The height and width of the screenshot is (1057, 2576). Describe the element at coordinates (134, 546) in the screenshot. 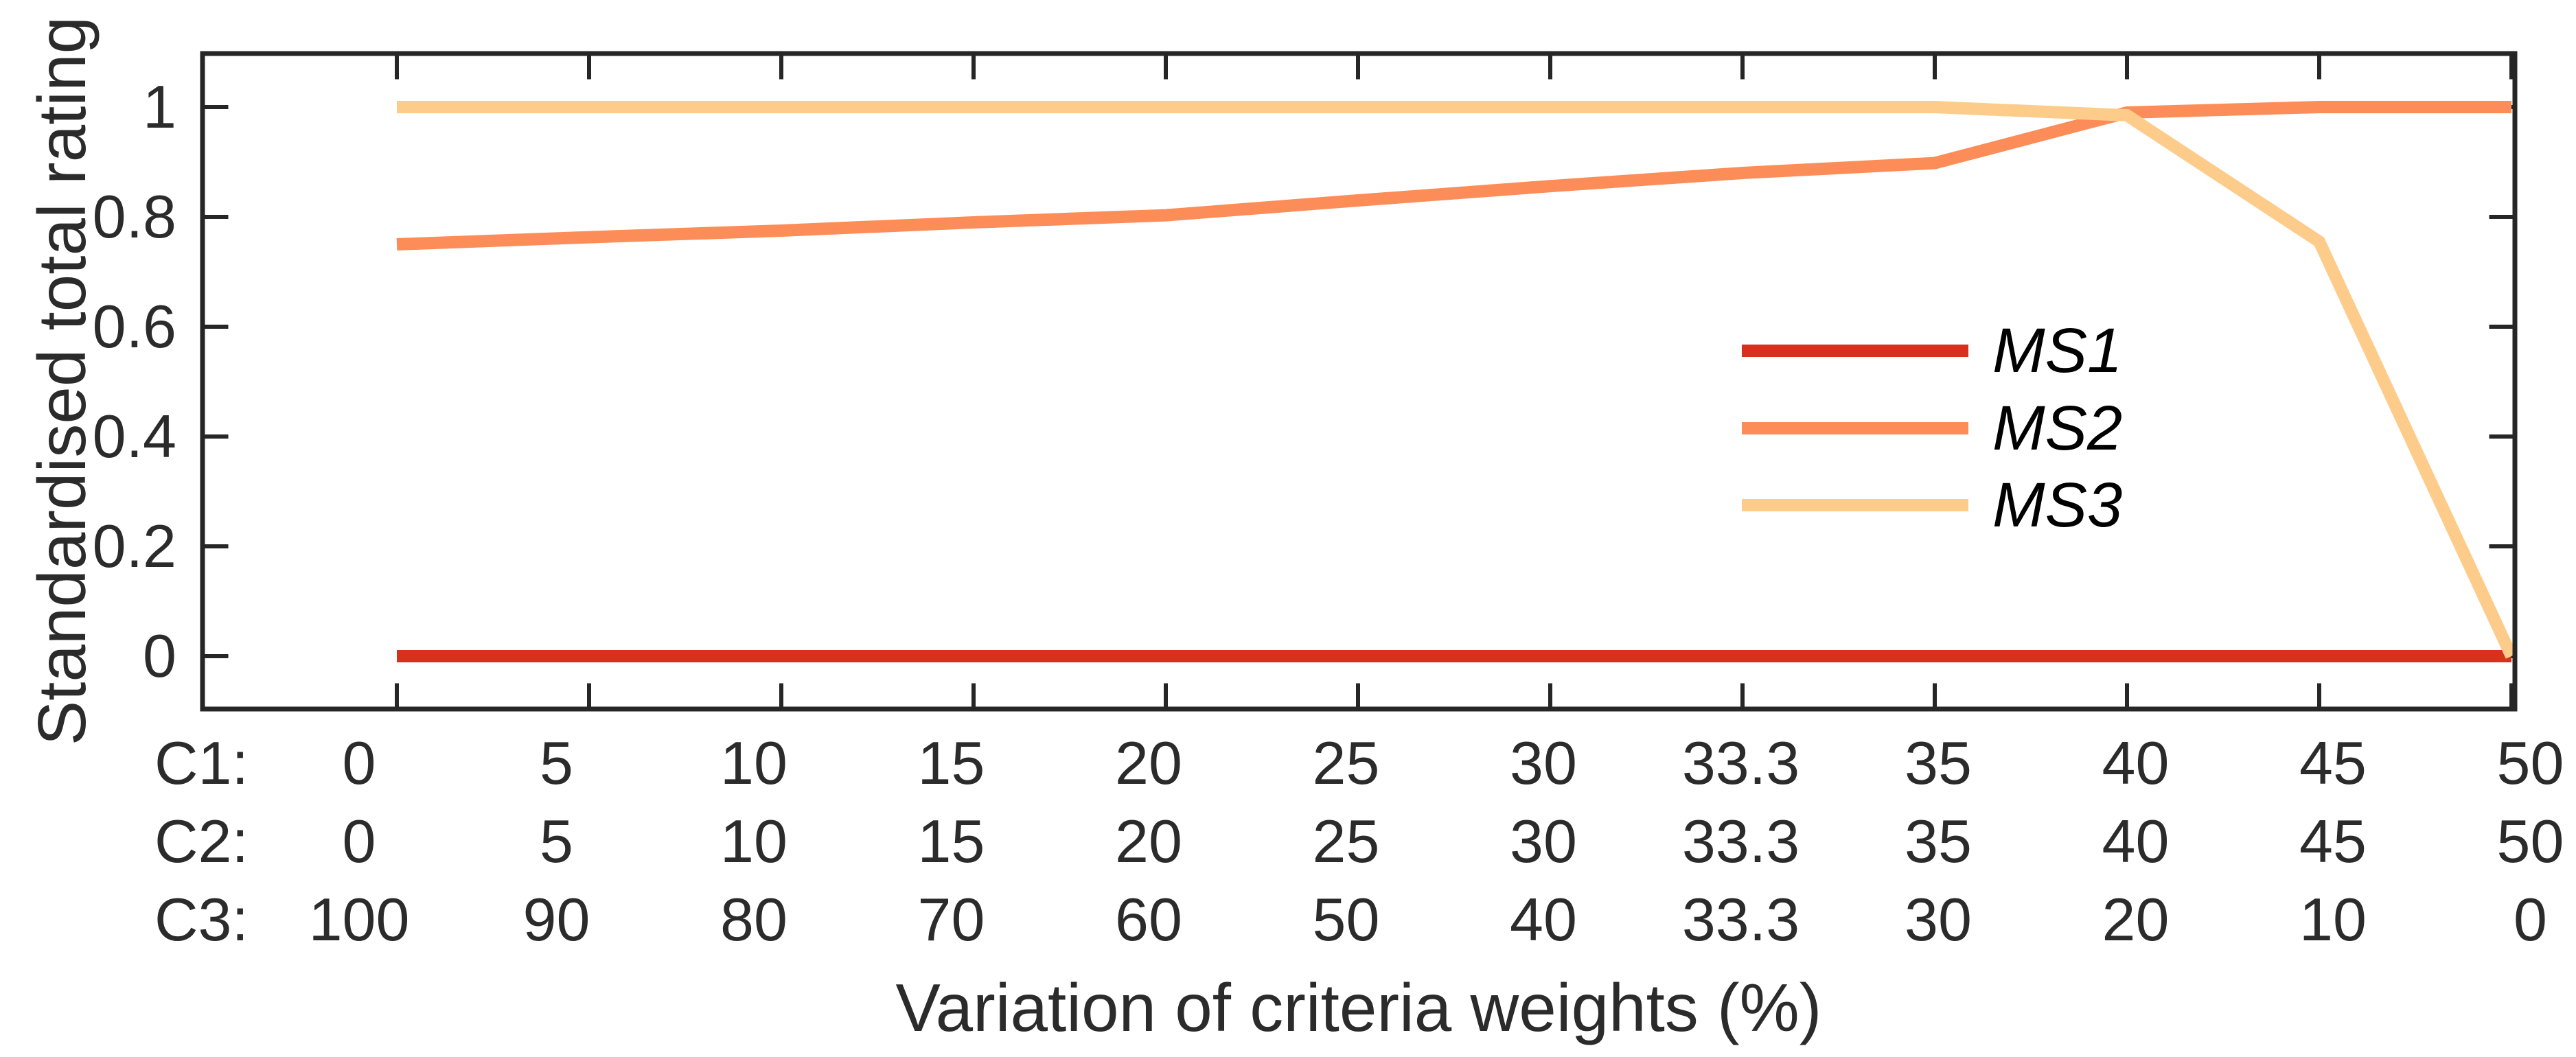

I see `y-tick-label: 0.2` at that location.